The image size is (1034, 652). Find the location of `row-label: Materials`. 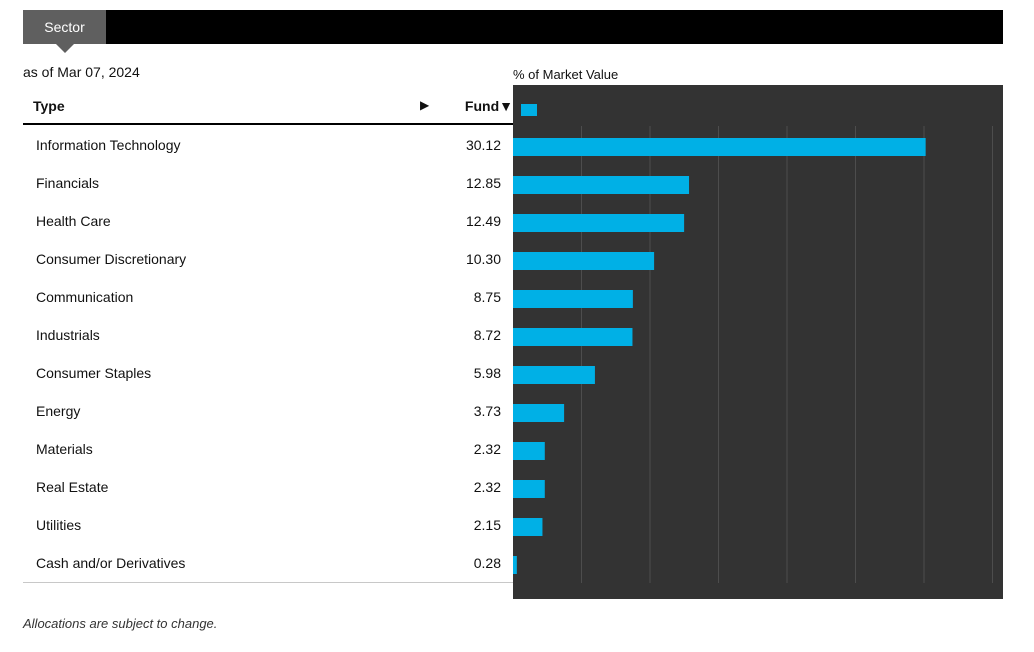

row-label: Materials is located at coordinates (64, 449).